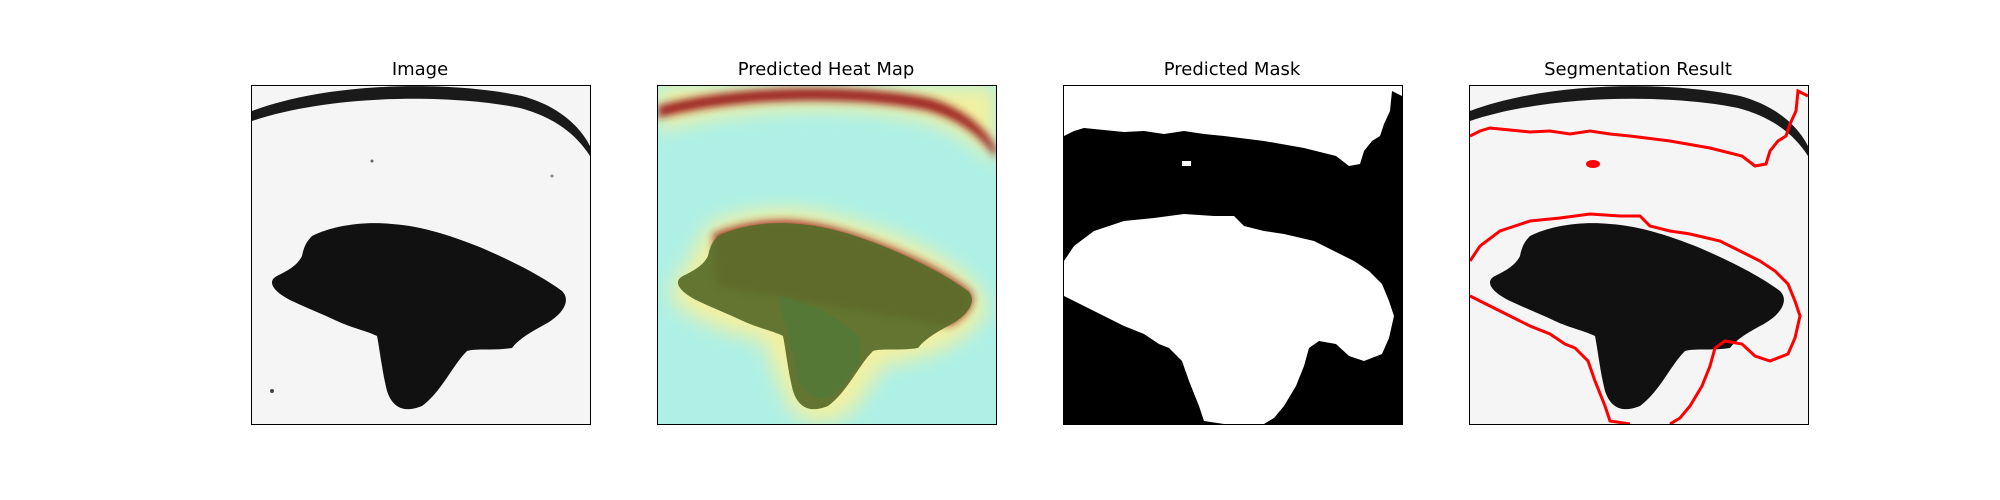 This screenshot has width=2000, height=500. Describe the element at coordinates (1636, 318) in the screenshot. I see `segmentation-contour-main` at that location.